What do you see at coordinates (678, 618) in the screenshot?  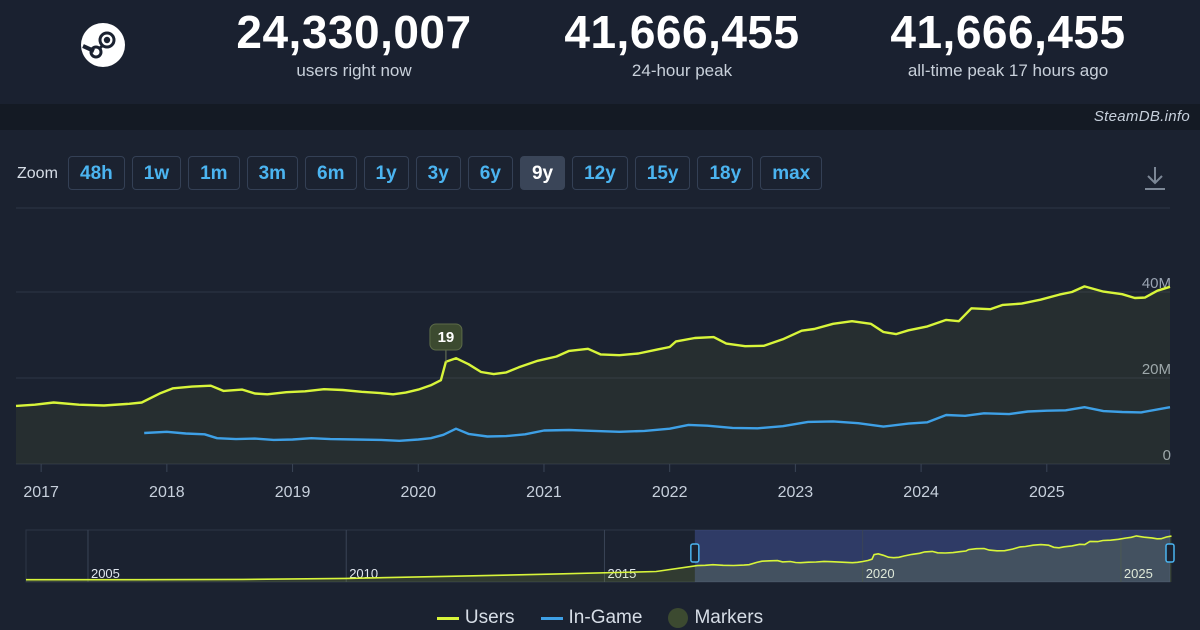 I see `legend-markers-swatch` at bounding box center [678, 618].